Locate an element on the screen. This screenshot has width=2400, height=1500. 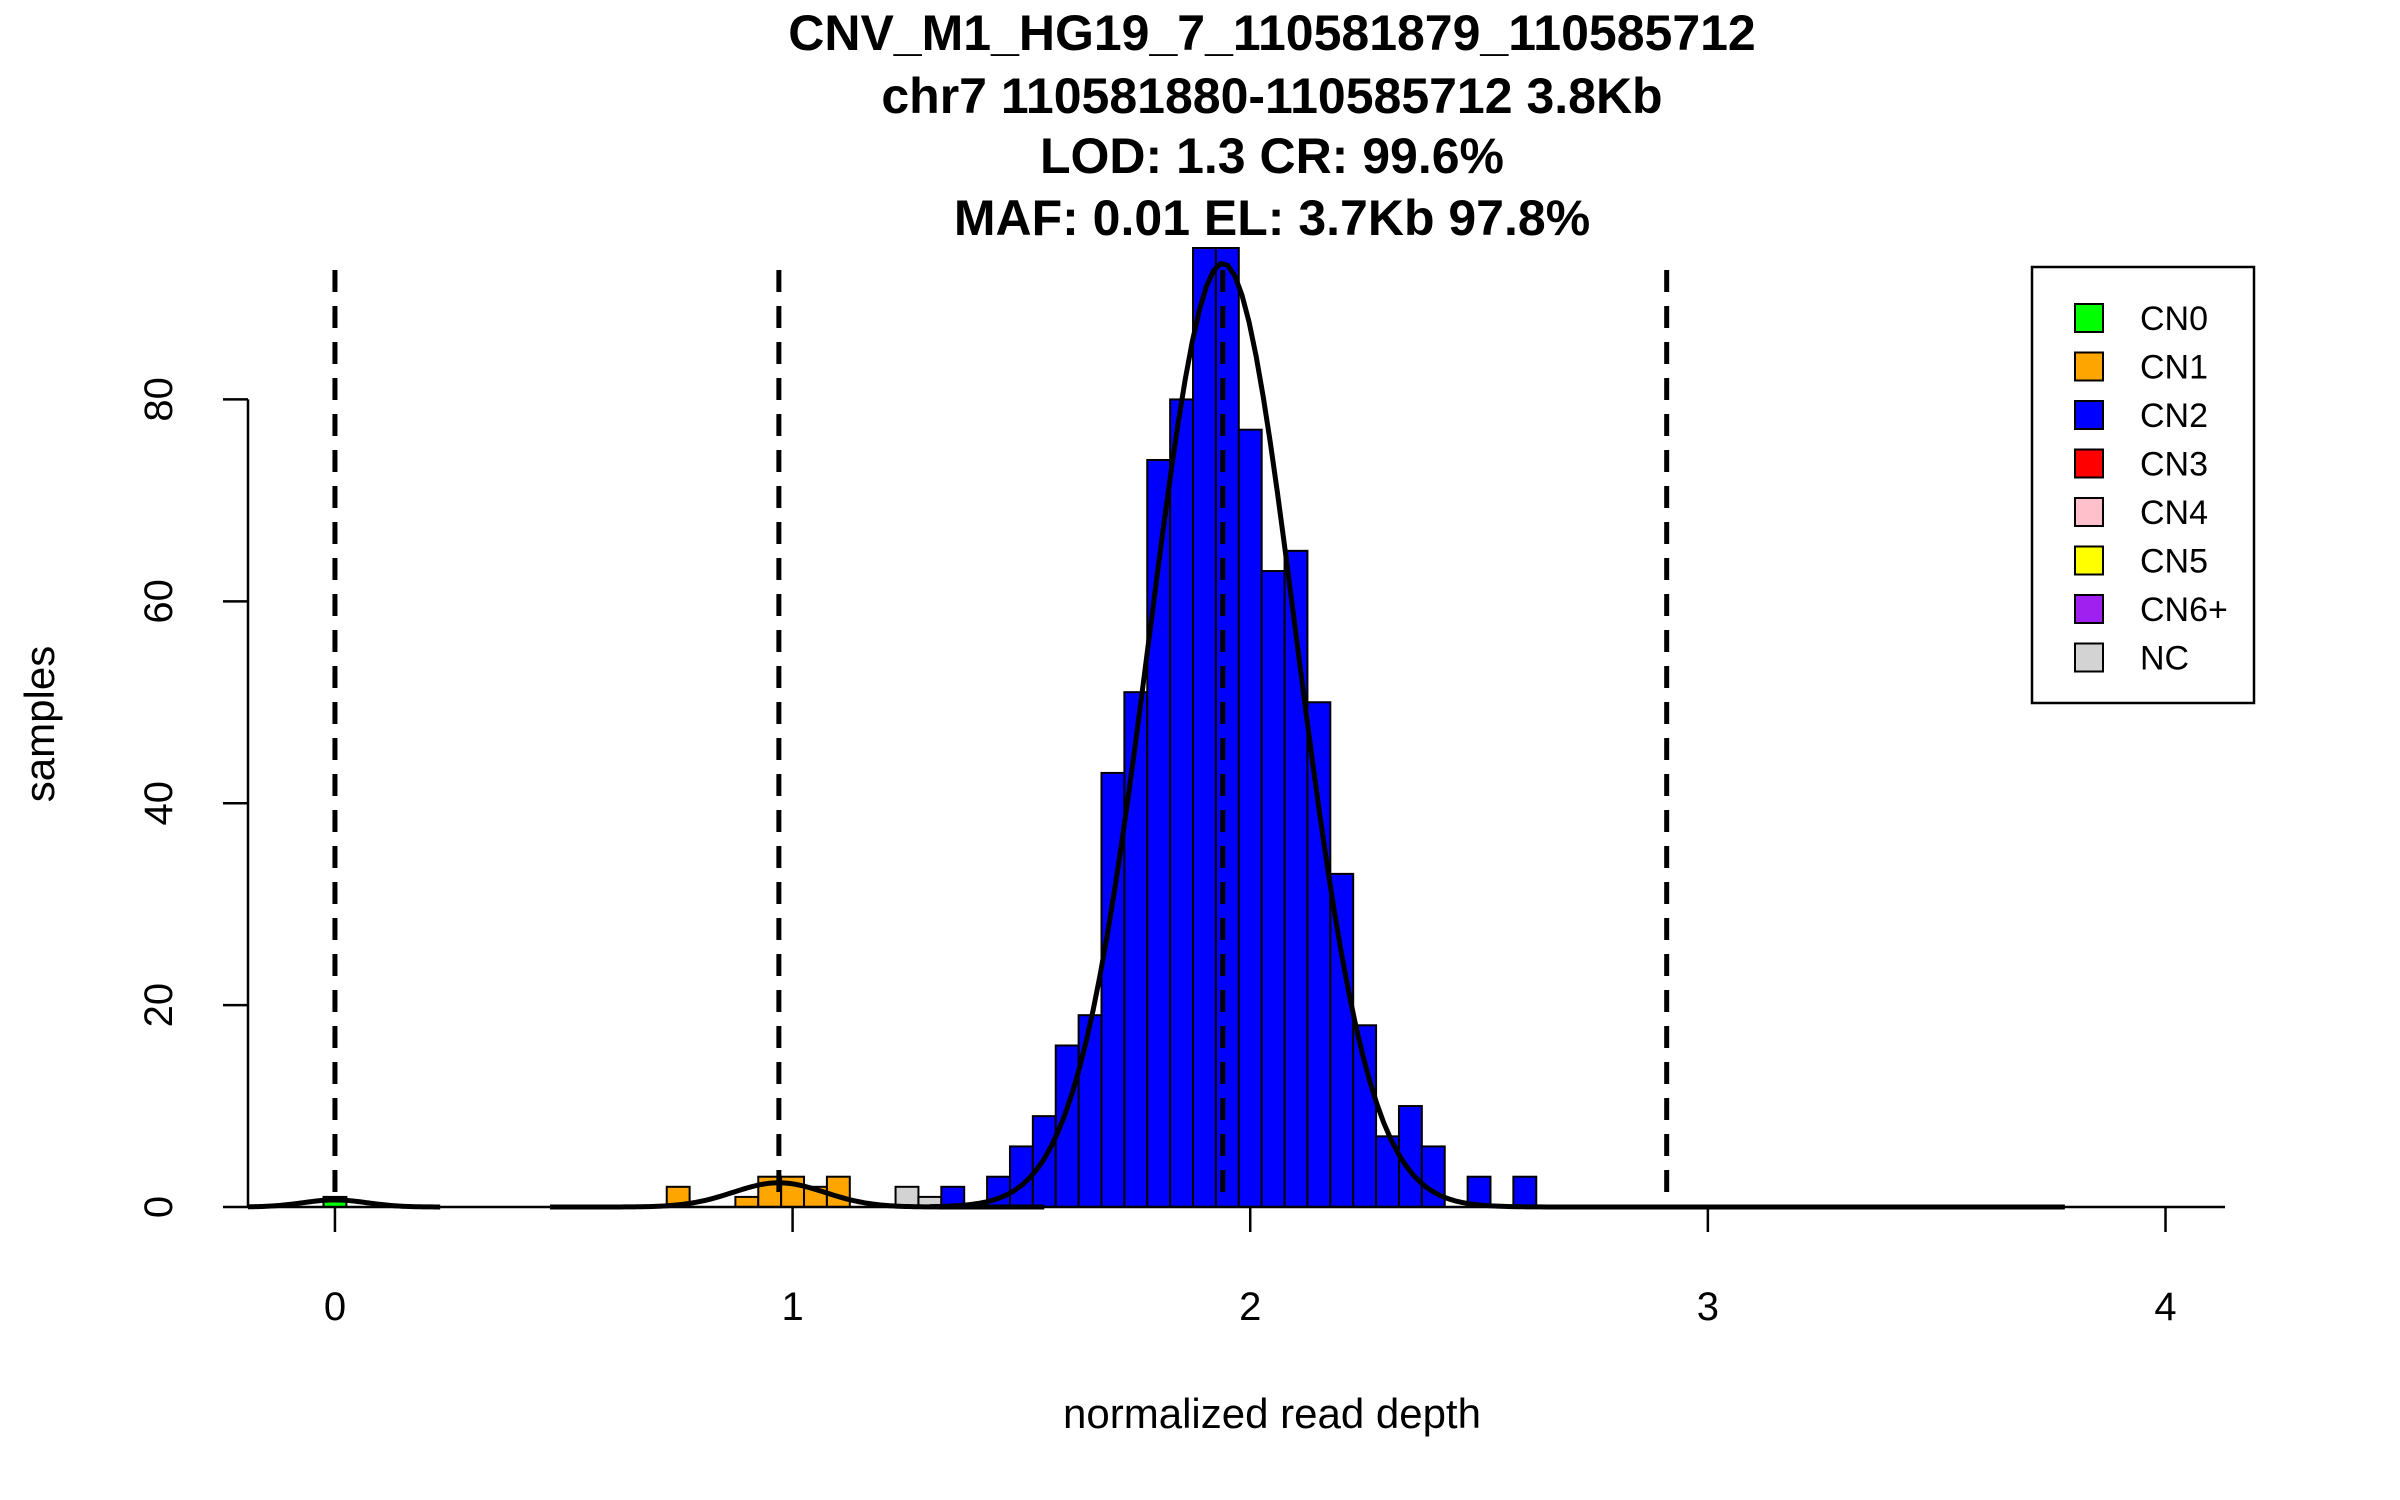
legend-label: CN1 is located at coordinates (2174, 368).